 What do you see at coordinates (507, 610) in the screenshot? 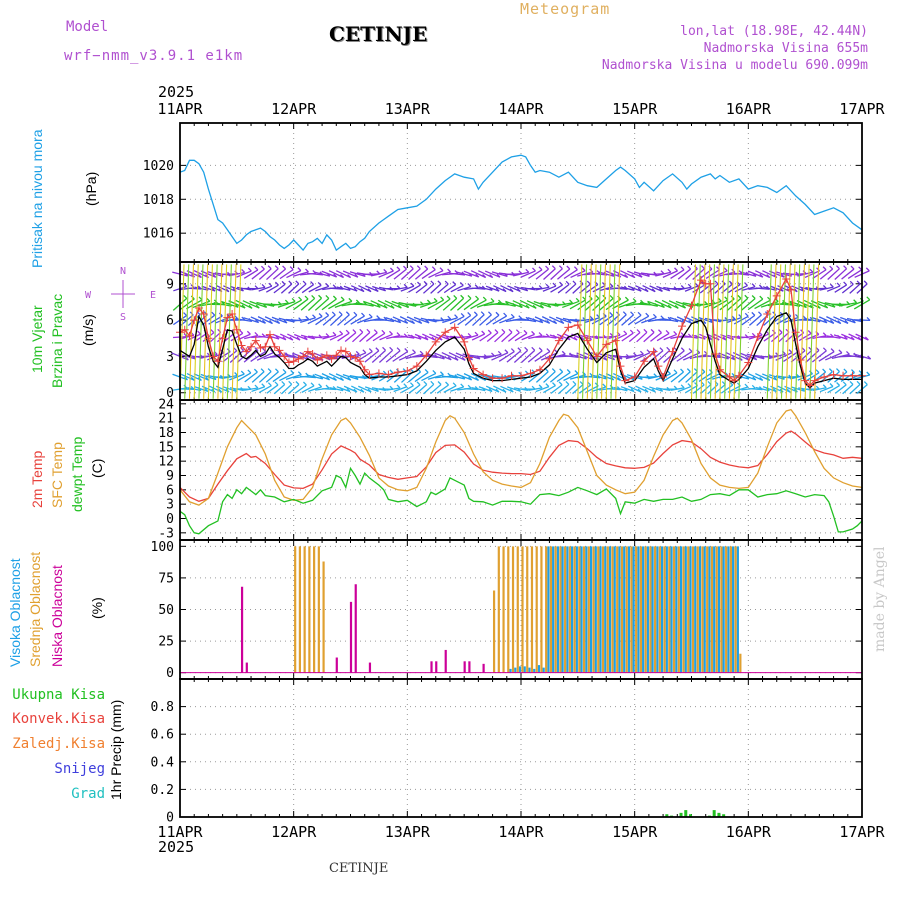
I see `clouds-panel: 0 25 50 75 100` at bounding box center [507, 610].